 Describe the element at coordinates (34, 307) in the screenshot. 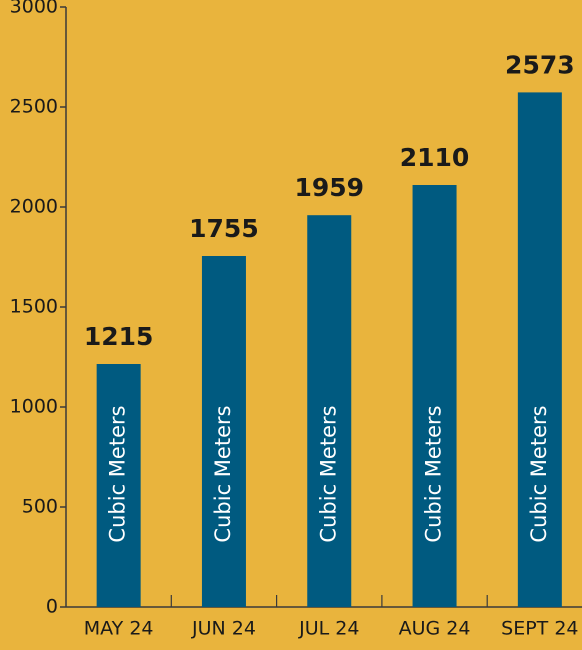

I see `y-tick-label: 1500` at that location.